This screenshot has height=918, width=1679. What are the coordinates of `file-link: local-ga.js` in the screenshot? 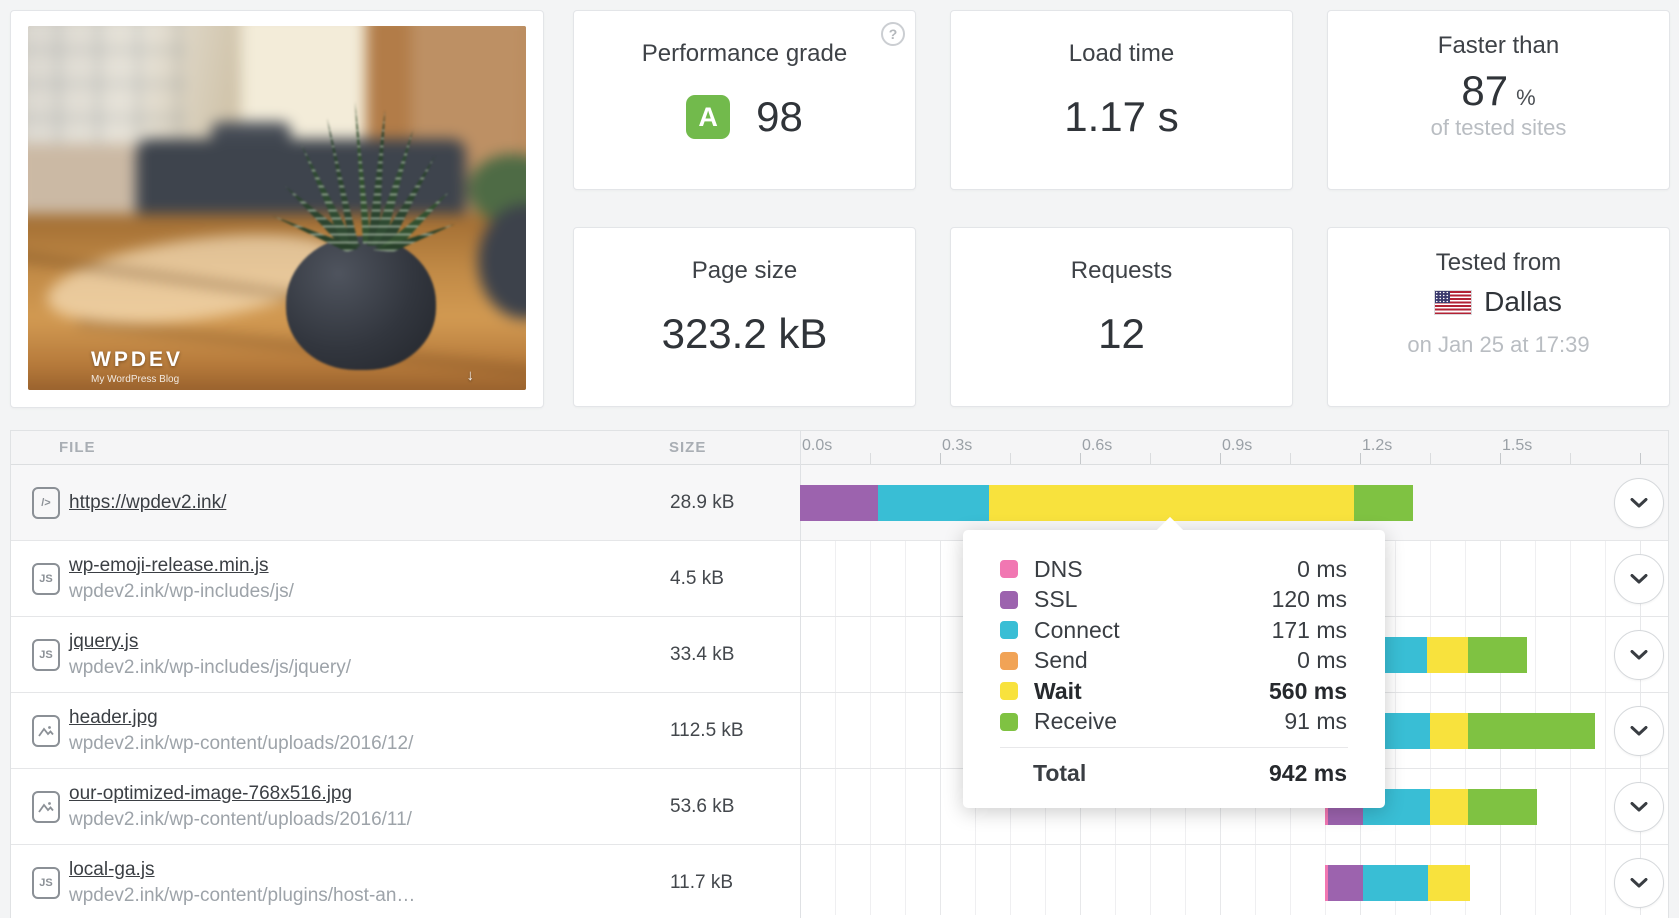 It's located at (112, 869).